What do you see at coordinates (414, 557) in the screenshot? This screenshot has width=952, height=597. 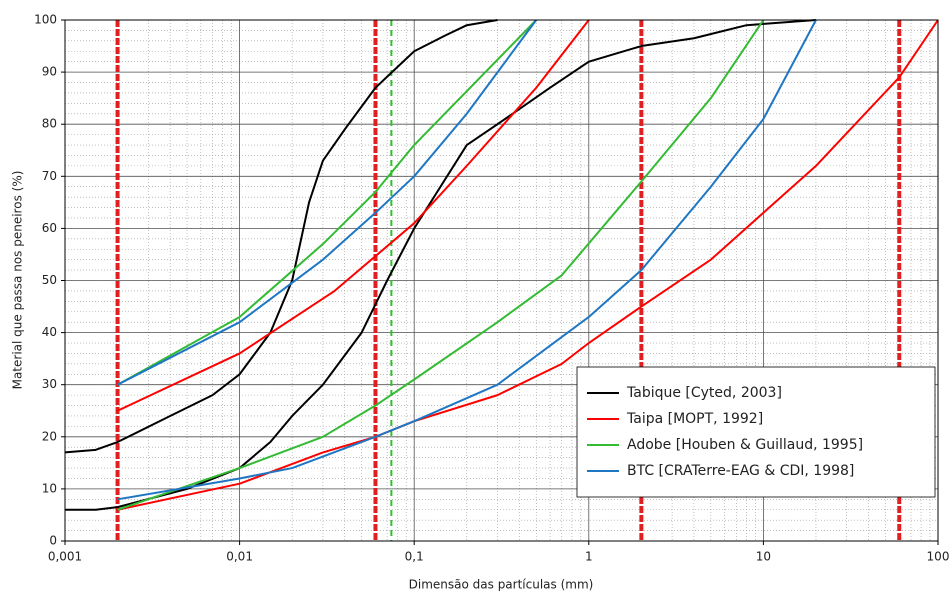 I see `x-tick-label: 0,1` at bounding box center [414, 557].